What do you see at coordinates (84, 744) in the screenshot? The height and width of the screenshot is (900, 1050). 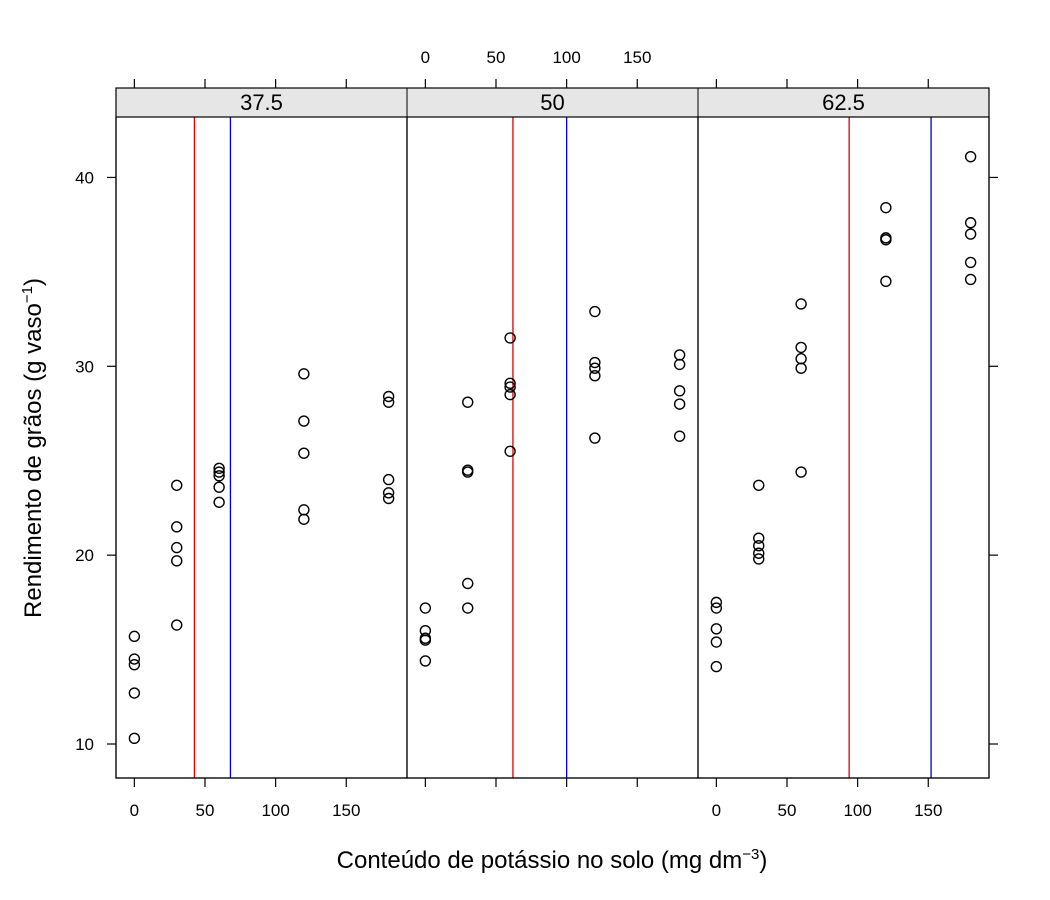 I see `y-tick-label: 10` at bounding box center [84, 744].